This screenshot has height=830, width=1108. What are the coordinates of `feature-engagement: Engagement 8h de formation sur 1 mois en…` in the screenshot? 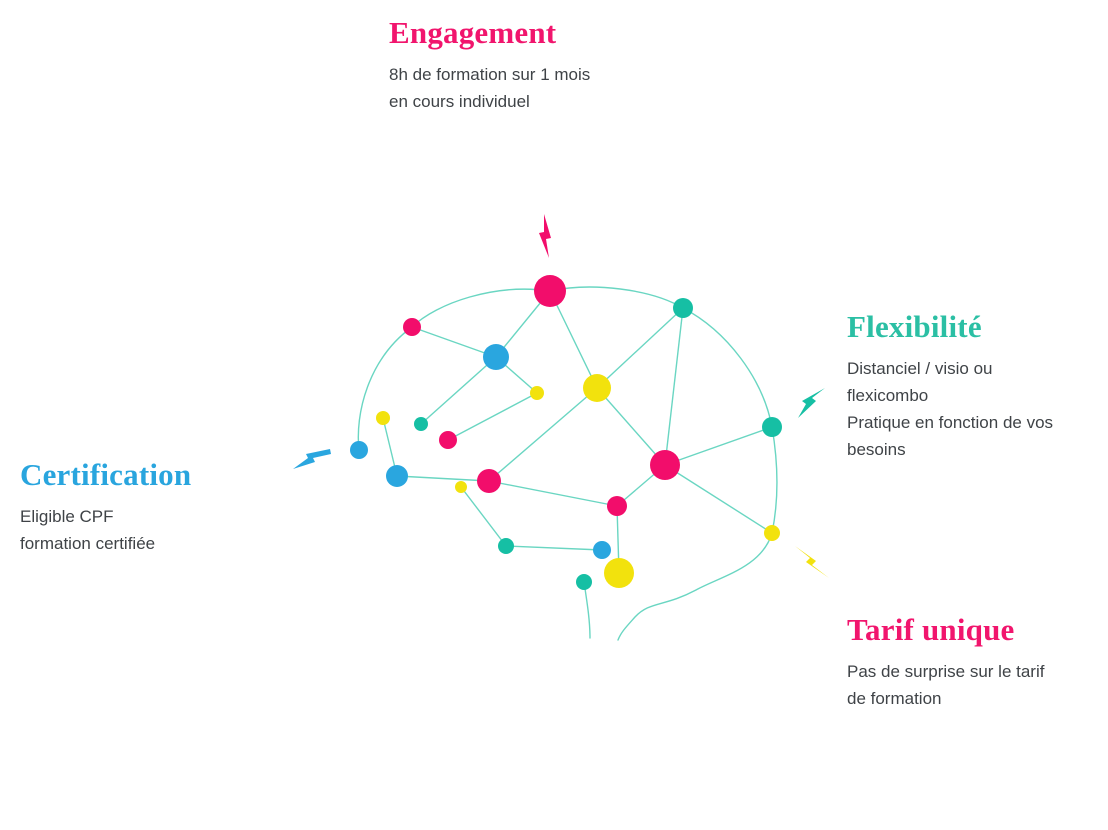 It's located at (489, 64).